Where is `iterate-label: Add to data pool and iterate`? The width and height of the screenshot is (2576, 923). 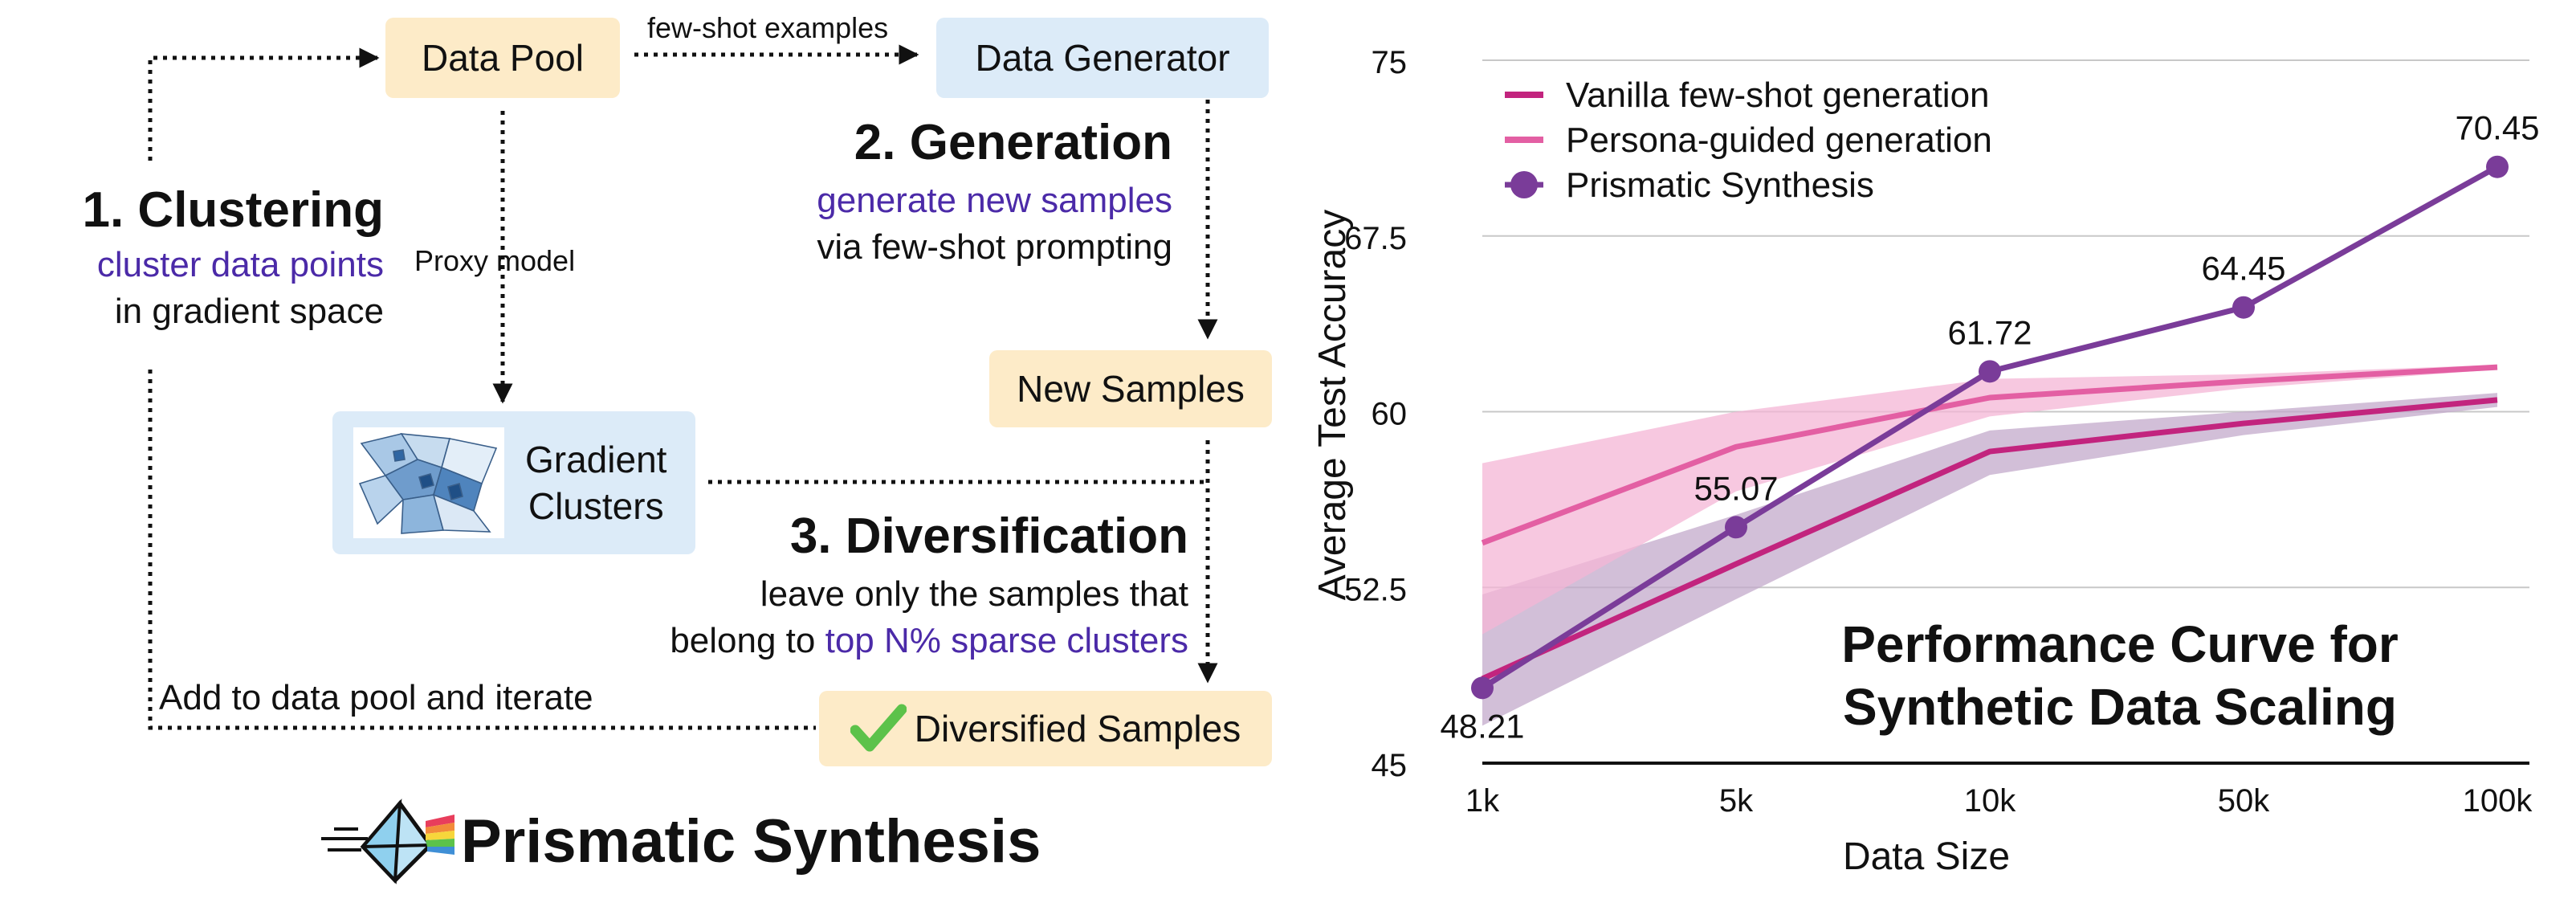
iterate-label: Add to data pool and iterate is located at coordinates (376, 697).